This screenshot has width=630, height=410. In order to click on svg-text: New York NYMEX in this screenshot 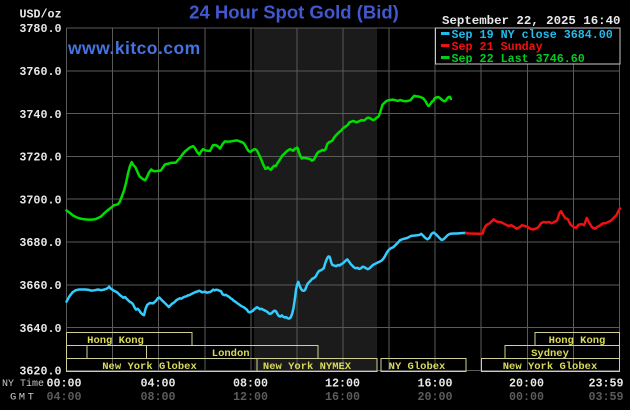, I will do `click(307, 367)`.